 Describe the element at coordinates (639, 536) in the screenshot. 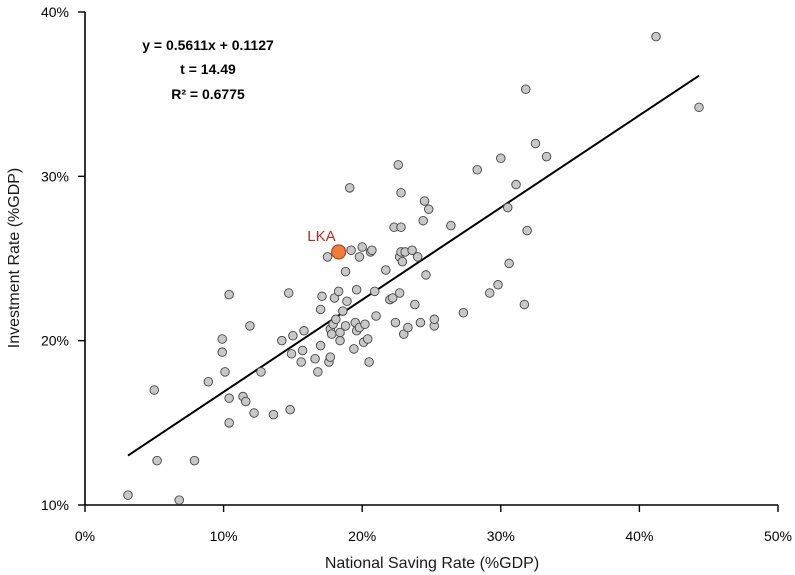

I see `x-tick-label: 40%` at that location.